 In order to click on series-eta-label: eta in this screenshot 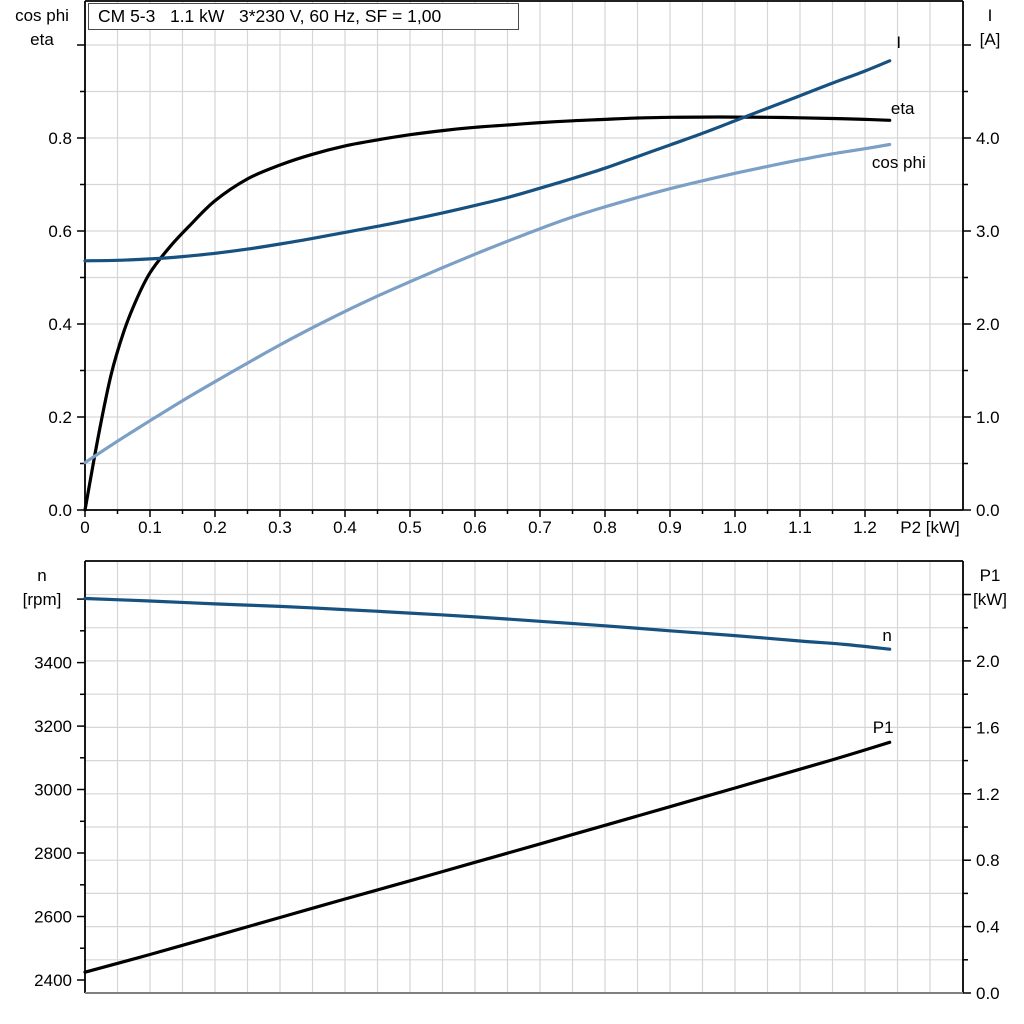, I will do `click(903, 108)`.